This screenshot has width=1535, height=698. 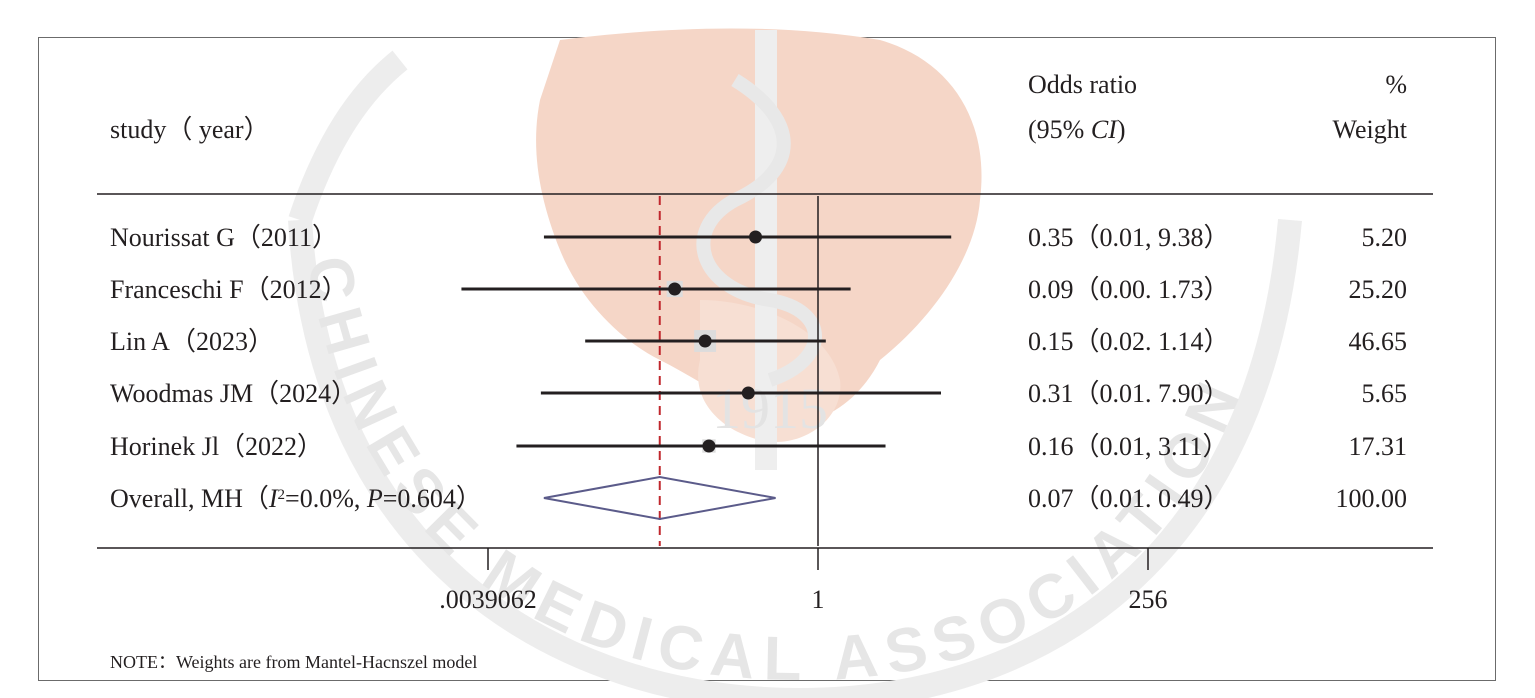 What do you see at coordinates (1129, 341) in the screenshot?
I see `or-ci-value: 0.15（0.02. 1.14）` at bounding box center [1129, 341].